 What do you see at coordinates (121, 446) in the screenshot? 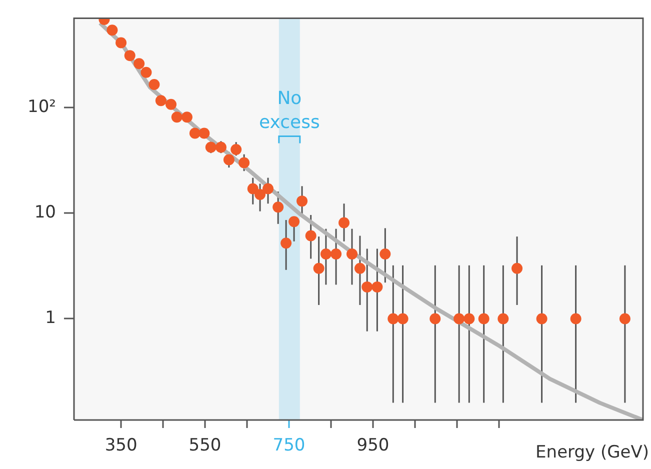
I see `x-tick-label: 350` at bounding box center [121, 446].